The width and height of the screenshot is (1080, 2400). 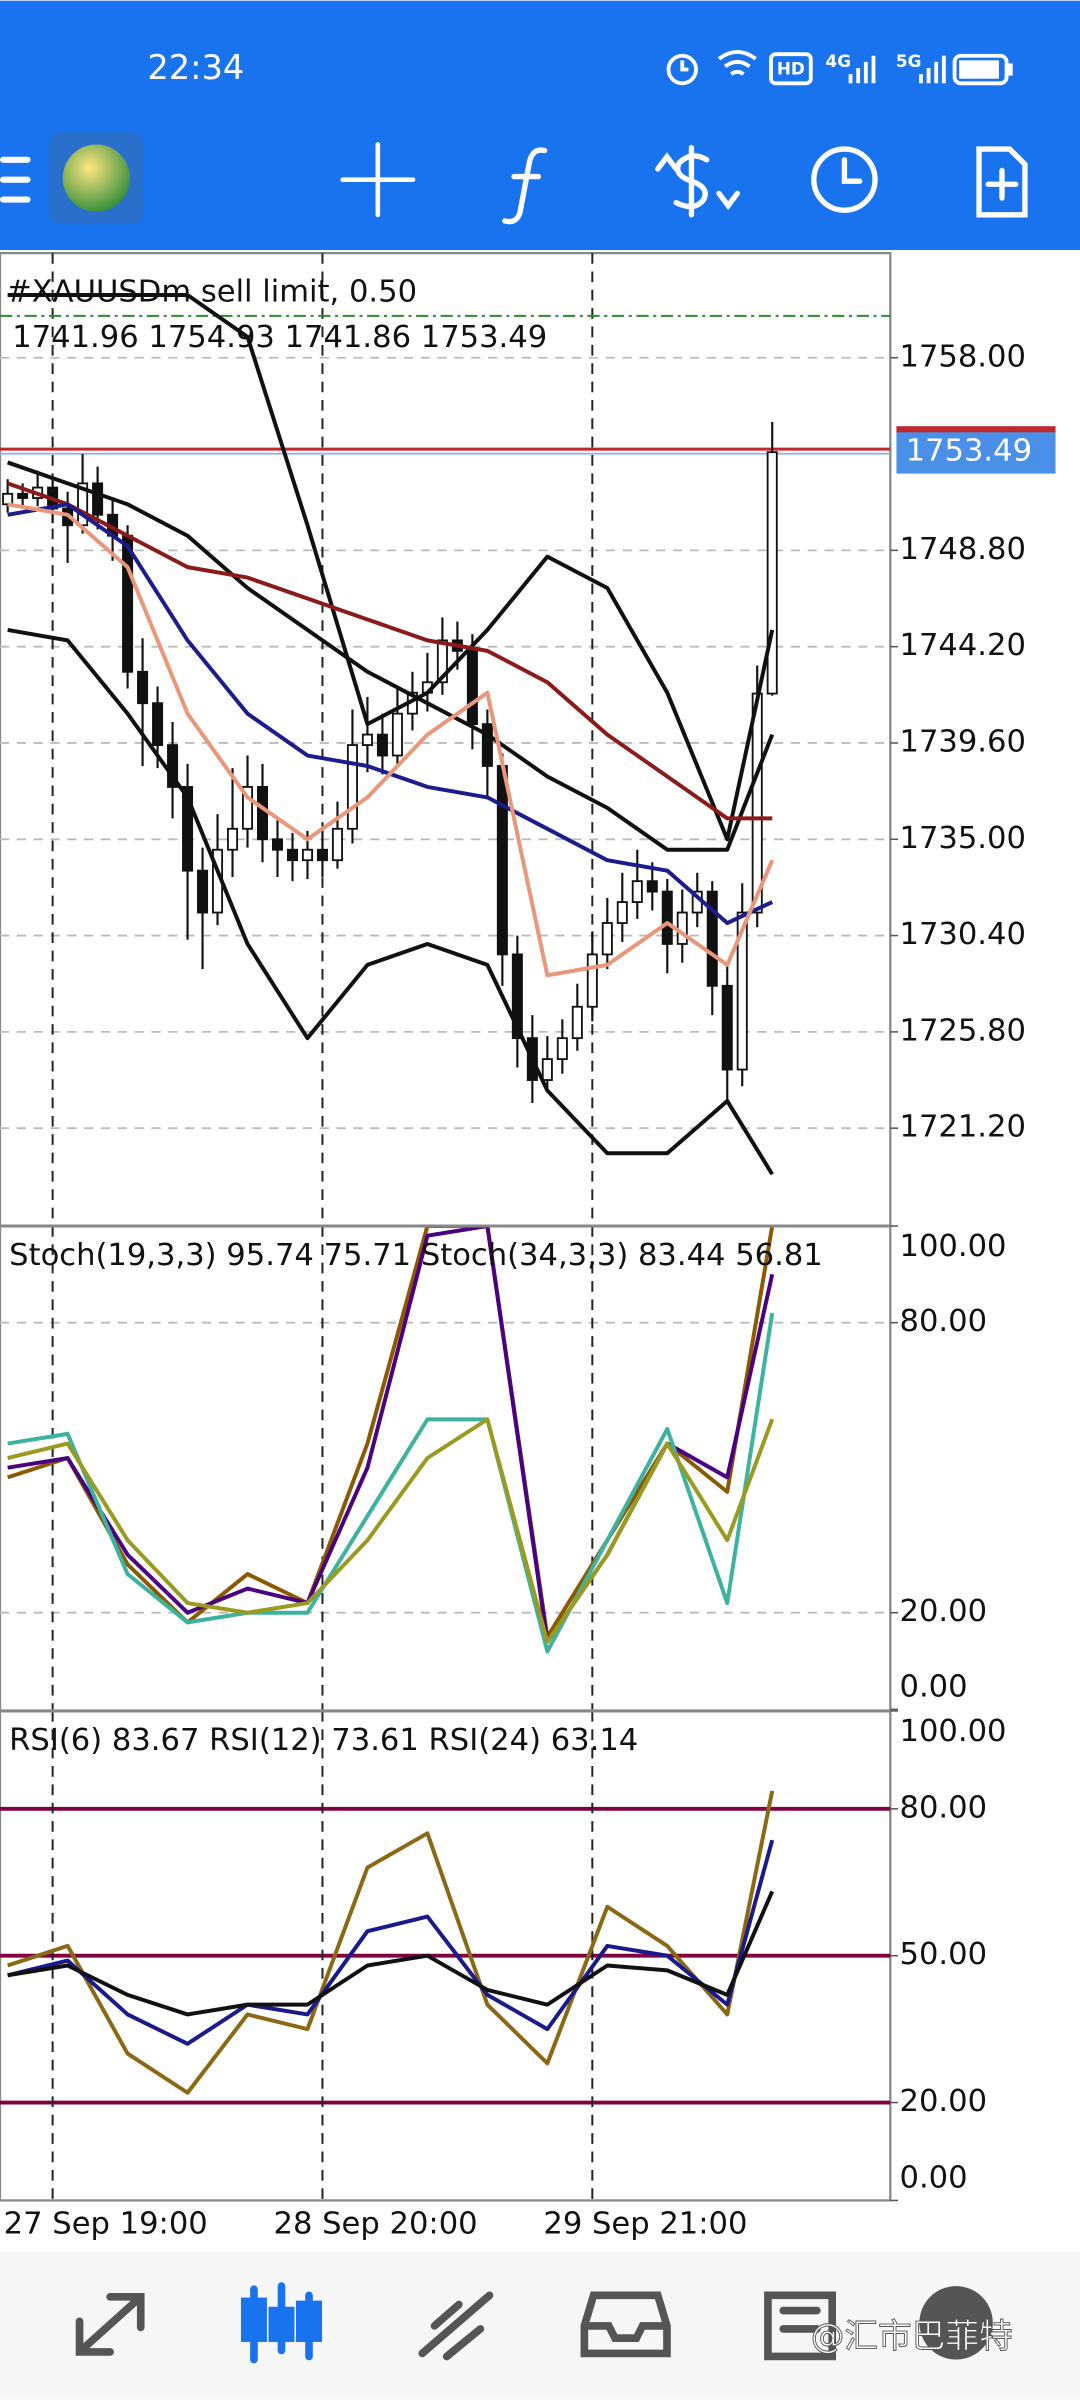 I want to click on mt4-logo, so click(x=96, y=178).